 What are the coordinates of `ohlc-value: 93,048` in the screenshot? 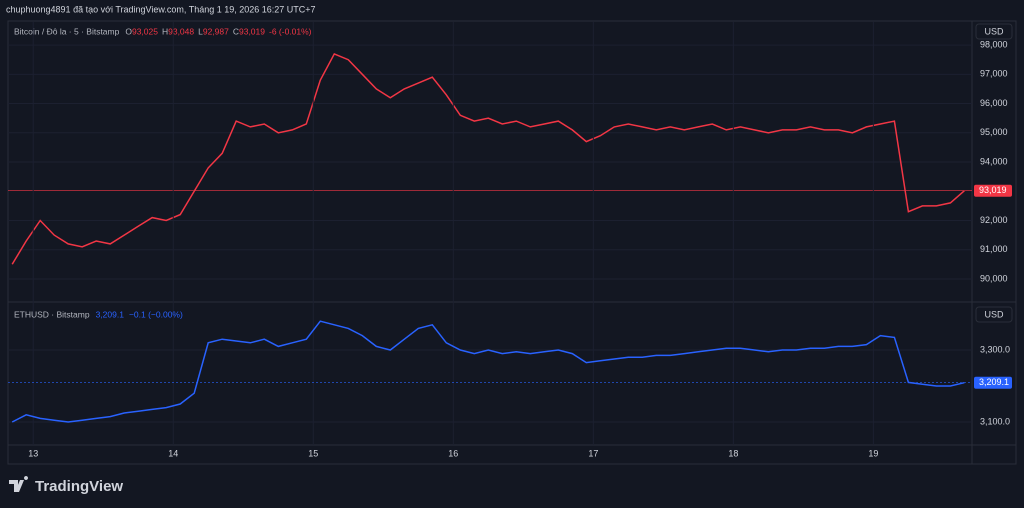 It's located at (181, 31).